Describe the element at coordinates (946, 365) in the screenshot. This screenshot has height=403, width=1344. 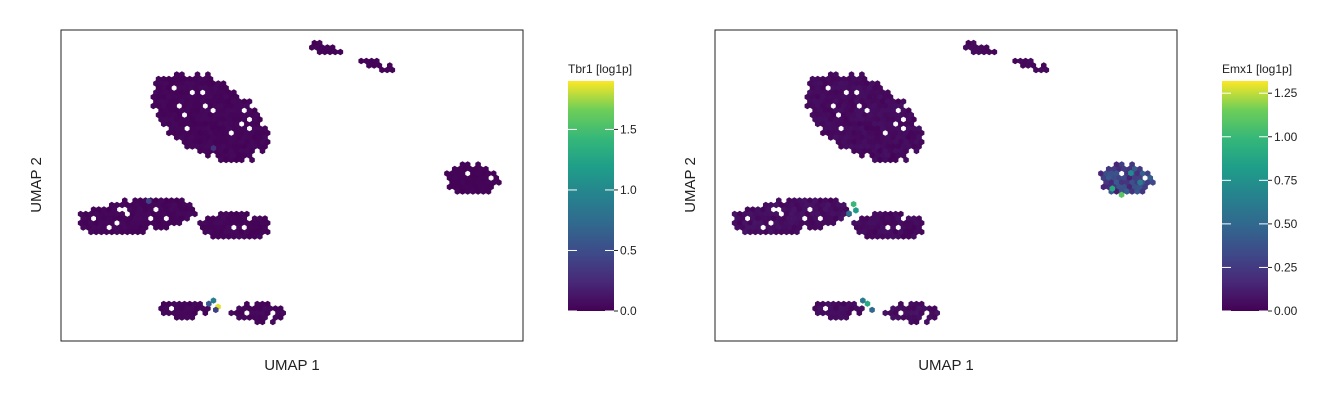
I see `x-axis-label-emx1: UMAP 1` at that location.